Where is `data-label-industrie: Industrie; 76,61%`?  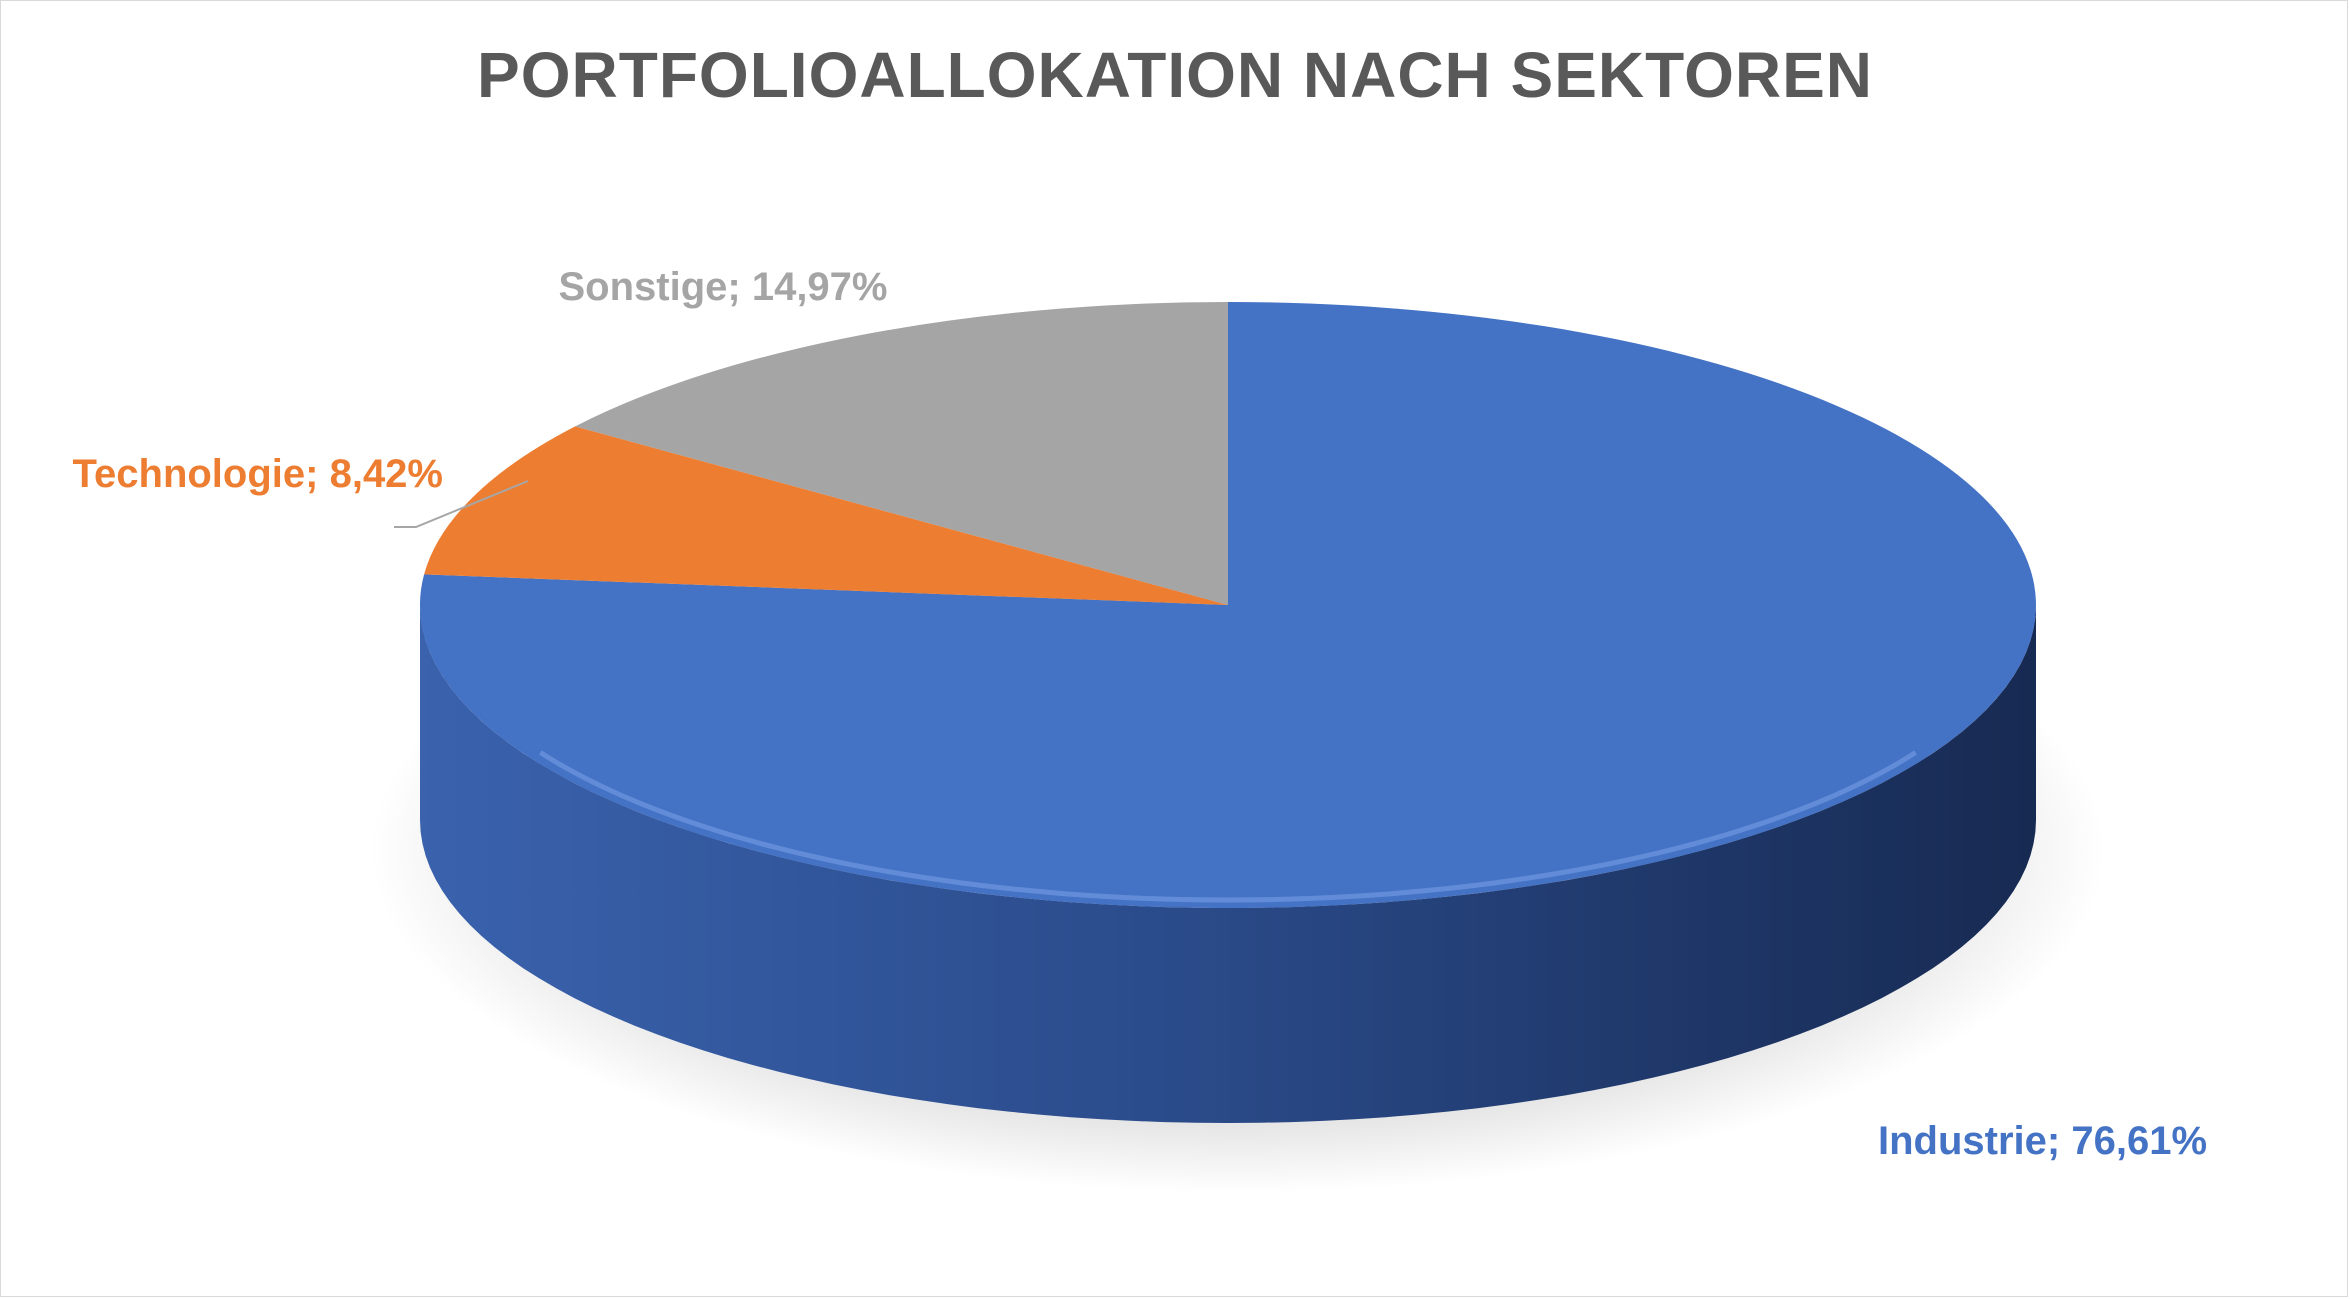 data-label-industrie: Industrie; 76,61% is located at coordinates (2042, 1141).